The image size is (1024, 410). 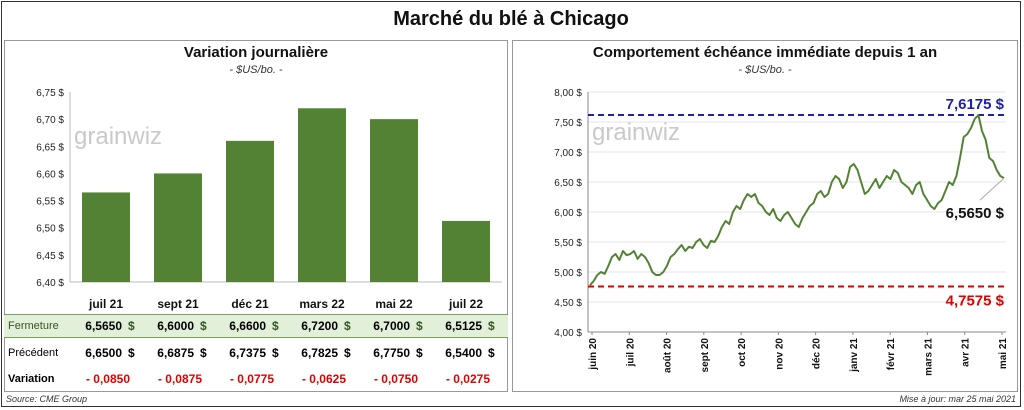 What do you see at coordinates (1003, 354) in the screenshot?
I see `x-tick-label: mai 21` at bounding box center [1003, 354].